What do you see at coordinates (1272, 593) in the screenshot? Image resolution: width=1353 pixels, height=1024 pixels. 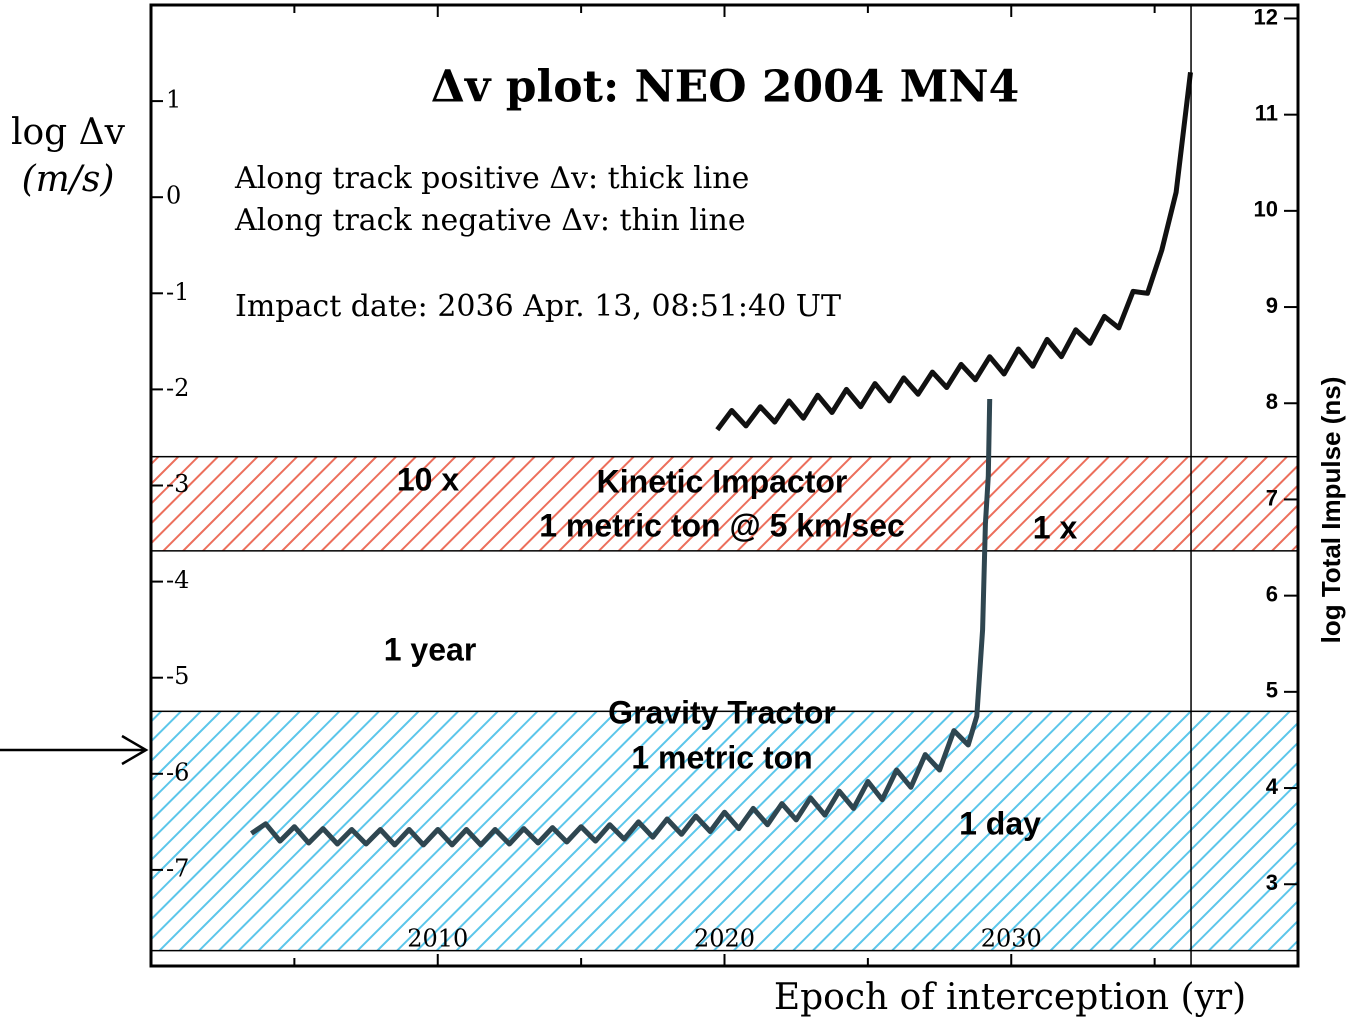 I see `y2-tick-label: 6` at bounding box center [1272, 593].